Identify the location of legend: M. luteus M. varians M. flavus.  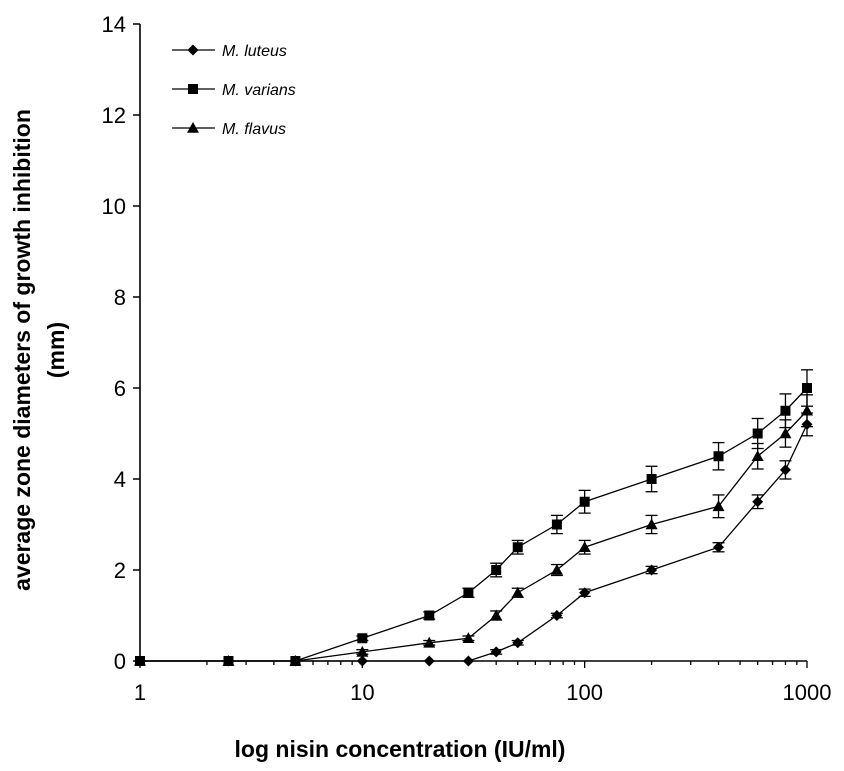
(234, 90).